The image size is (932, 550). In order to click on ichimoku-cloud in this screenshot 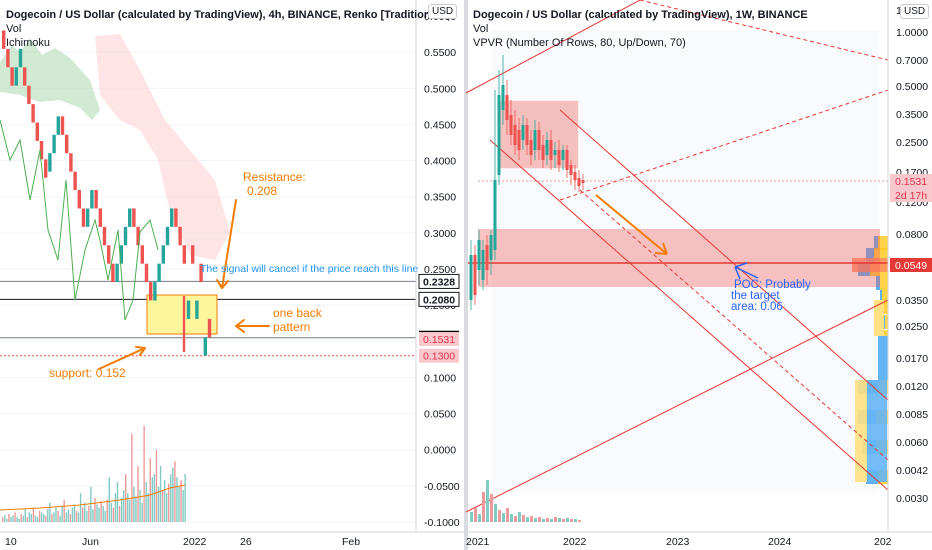, I will do `click(115, 147)`.